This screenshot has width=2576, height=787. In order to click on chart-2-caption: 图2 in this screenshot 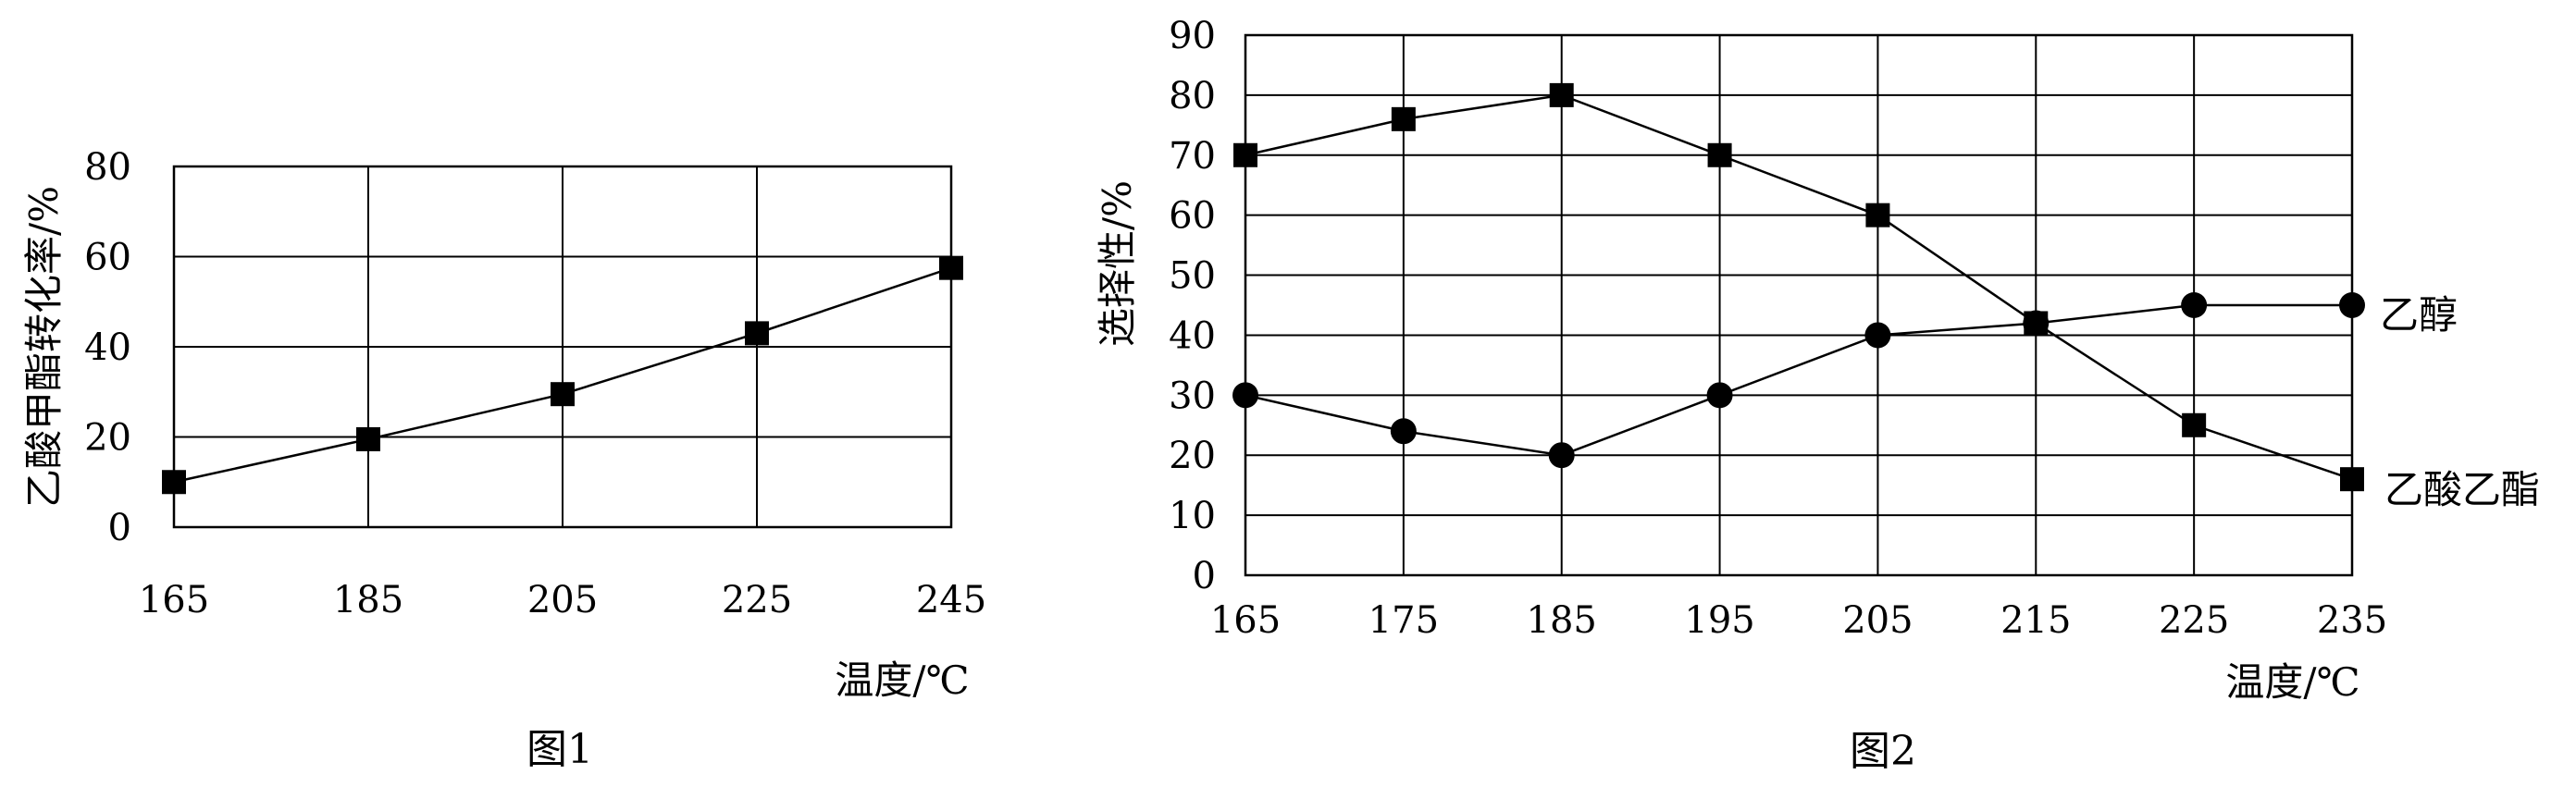, I will do `click(1883, 752)`.